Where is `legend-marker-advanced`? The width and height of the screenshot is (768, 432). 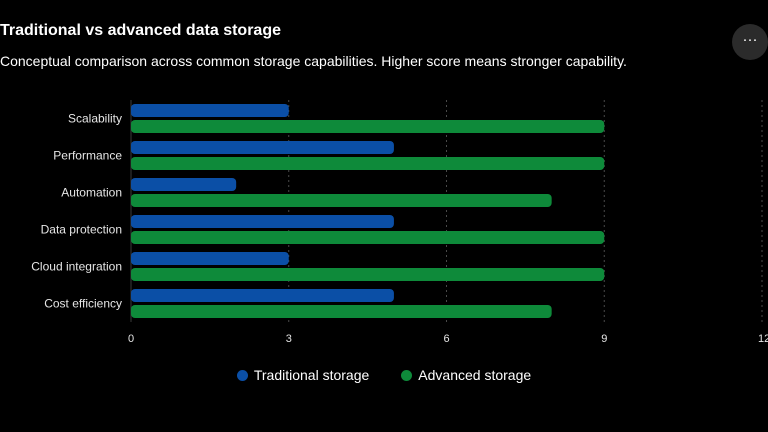 legend-marker-advanced is located at coordinates (407, 375).